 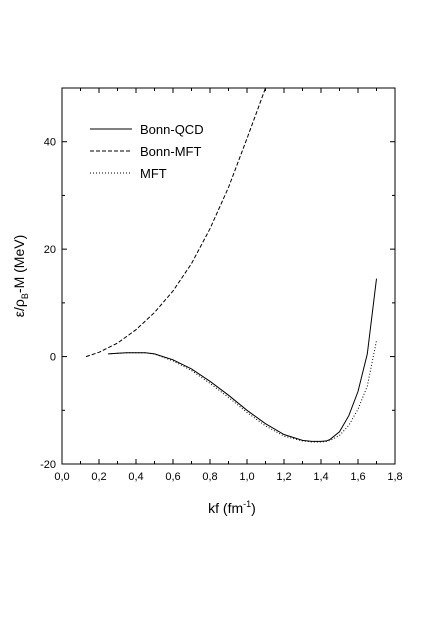 I want to click on y-tick-label: 40, so click(x=50, y=143).